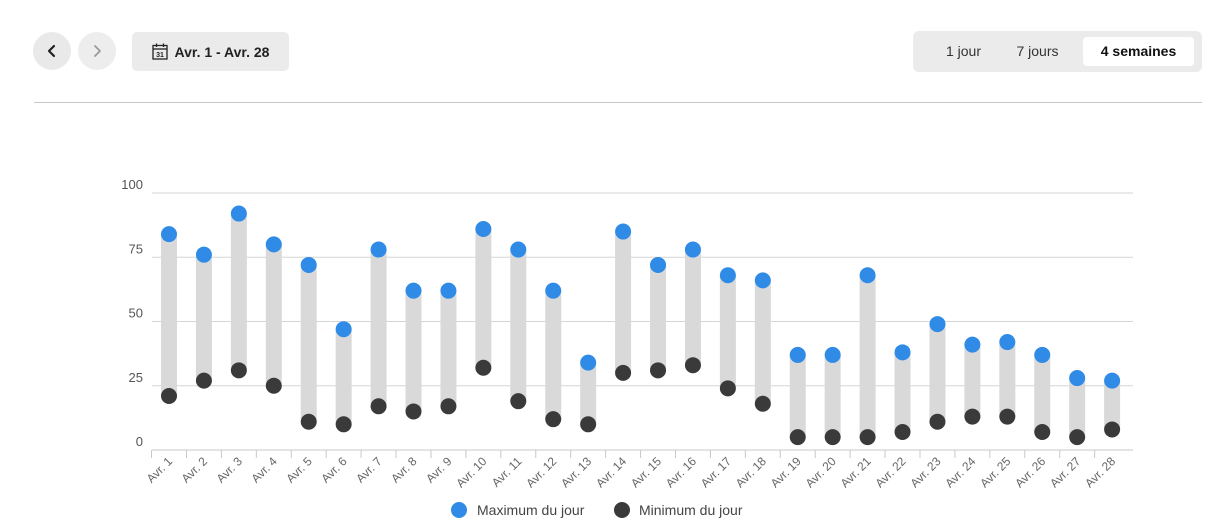 The width and height of the screenshot is (1223, 530). I want to click on x-tick-label: Avr. 8, so click(404, 470).